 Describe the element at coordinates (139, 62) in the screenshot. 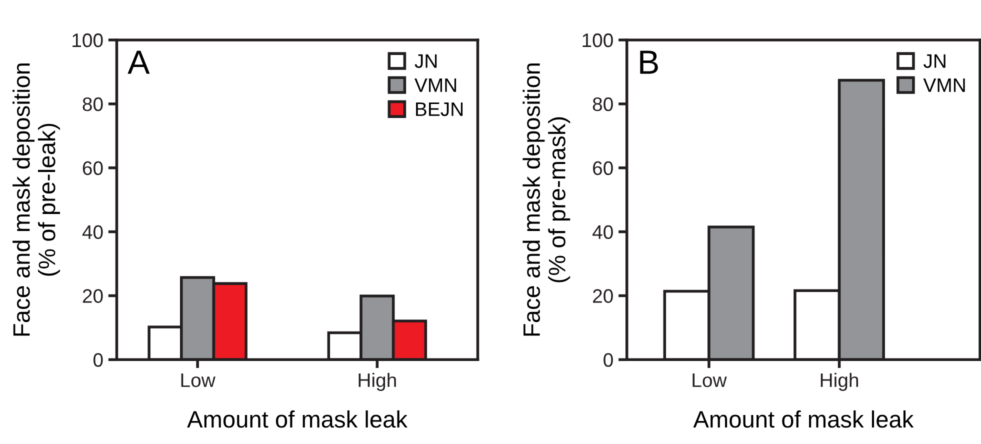

I see `annotation: A` at that location.